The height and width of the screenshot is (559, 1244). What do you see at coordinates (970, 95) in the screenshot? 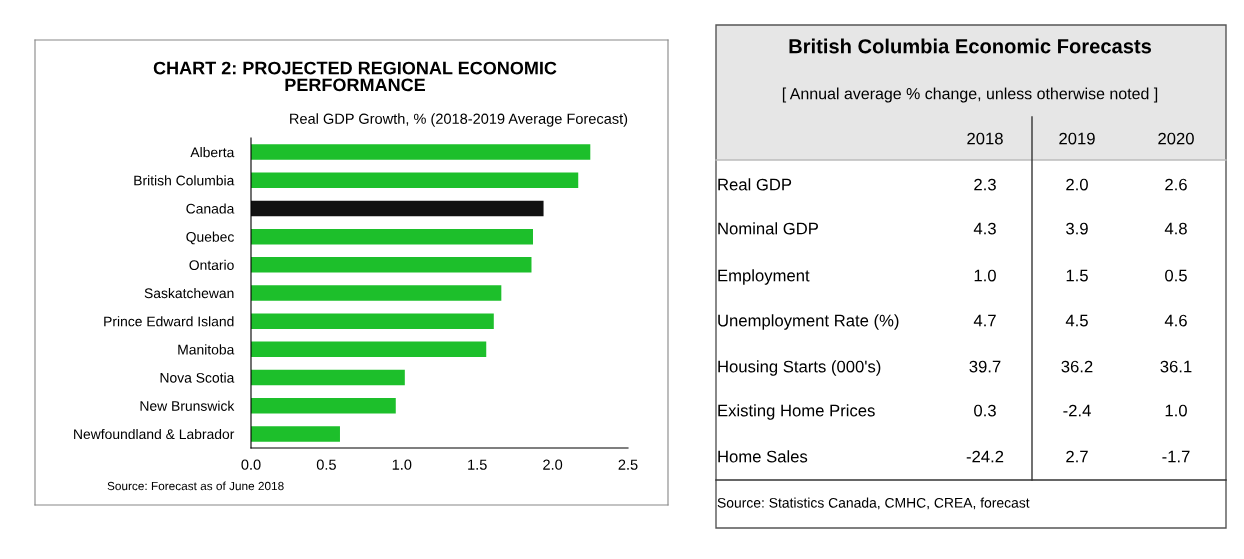
I see `text: [ Annual average % change, unless otherwise noted ]` at bounding box center [970, 95].